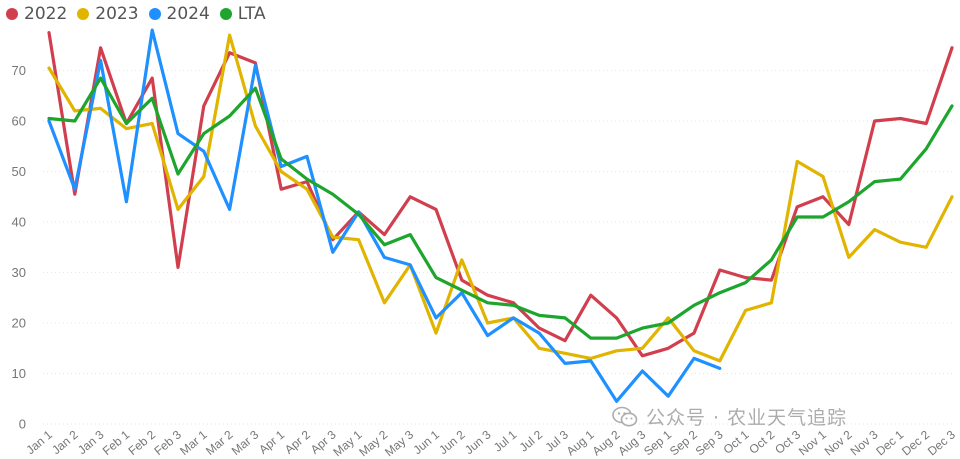  I want to click on legend-item-2024: 2024, so click(179, 14).